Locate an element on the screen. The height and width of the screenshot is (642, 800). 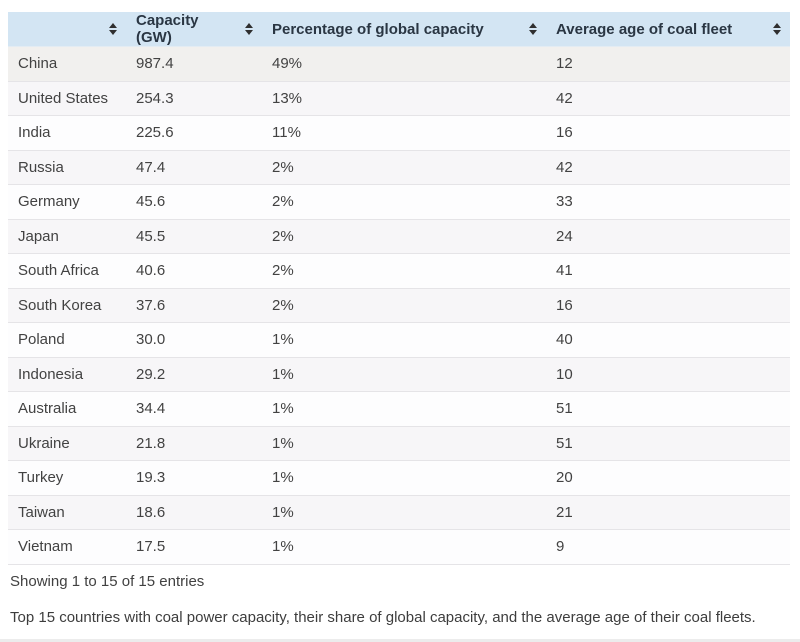
cell-capacity: 34.4 is located at coordinates (194, 409).